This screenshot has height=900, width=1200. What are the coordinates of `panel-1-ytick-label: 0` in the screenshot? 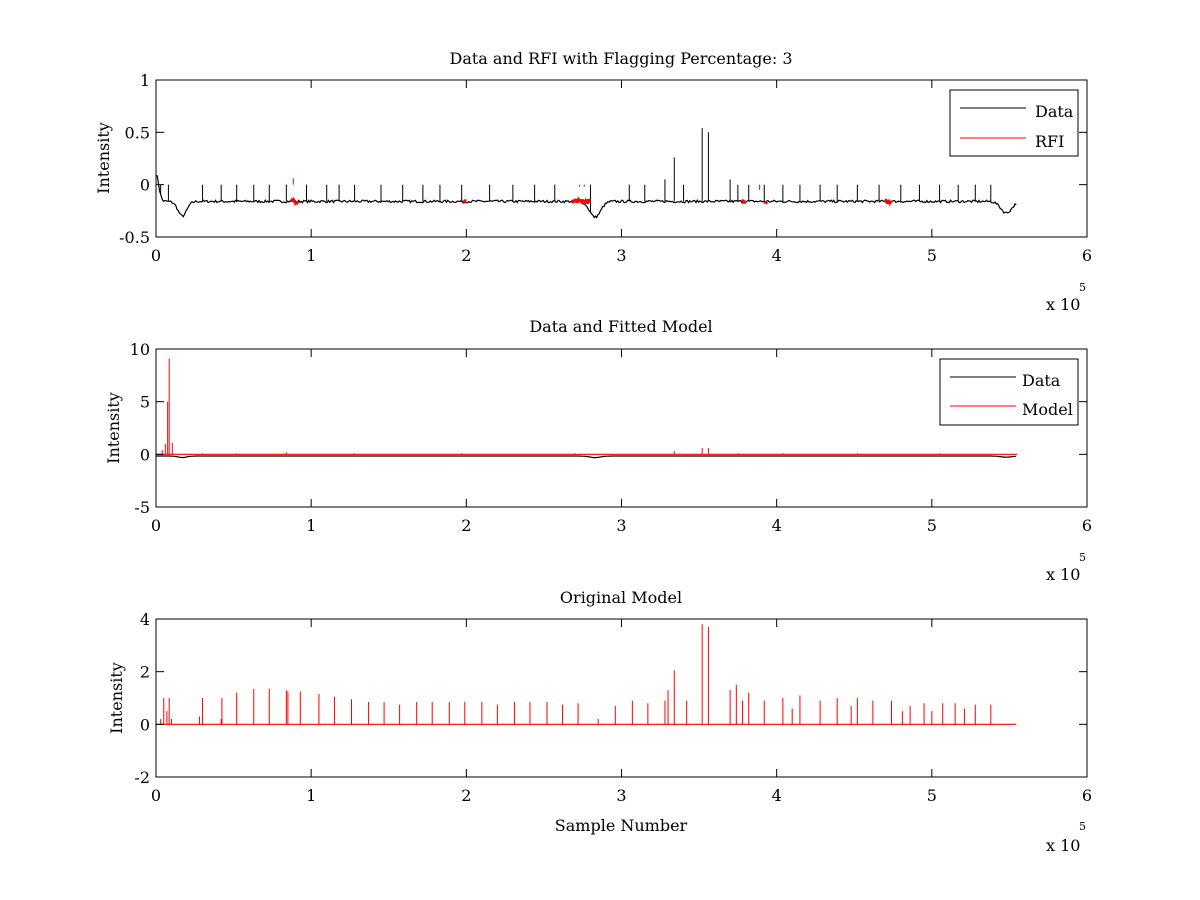 It's located at (145, 185).